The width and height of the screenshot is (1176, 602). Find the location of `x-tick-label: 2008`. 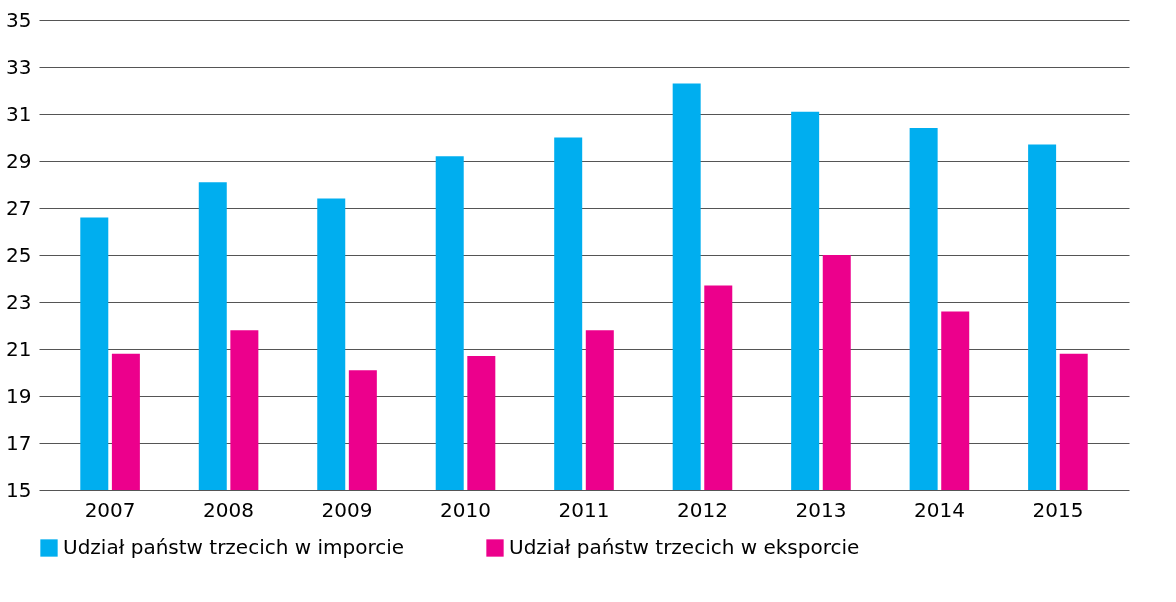

x-tick-label: 2008 is located at coordinates (229, 509).